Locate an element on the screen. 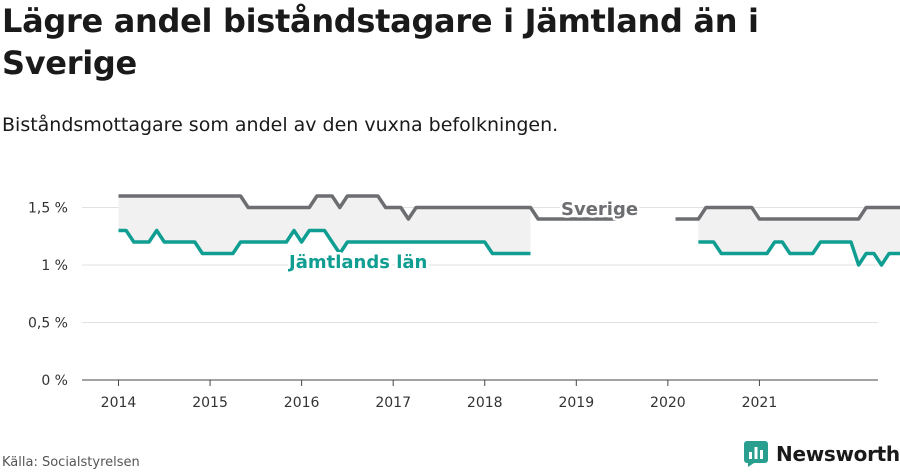 This screenshot has height=474, width=900. x-tick-label: 2016 is located at coordinates (302, 403).